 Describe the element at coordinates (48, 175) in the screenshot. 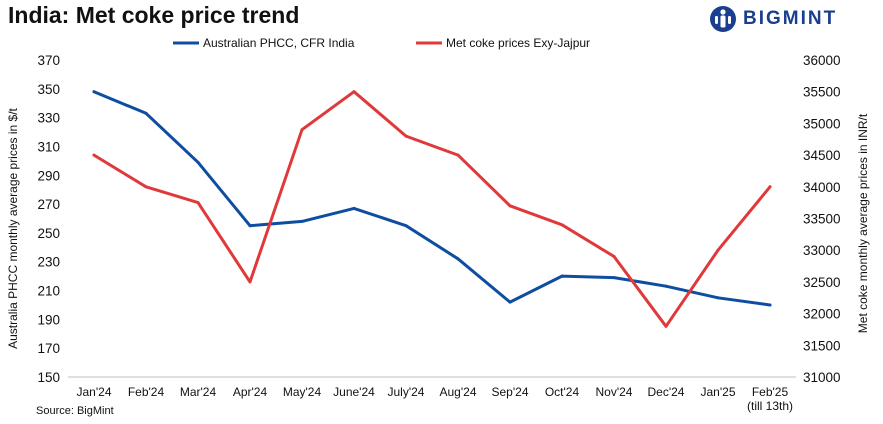

I see `y-left-tick-label: 290` at that location.